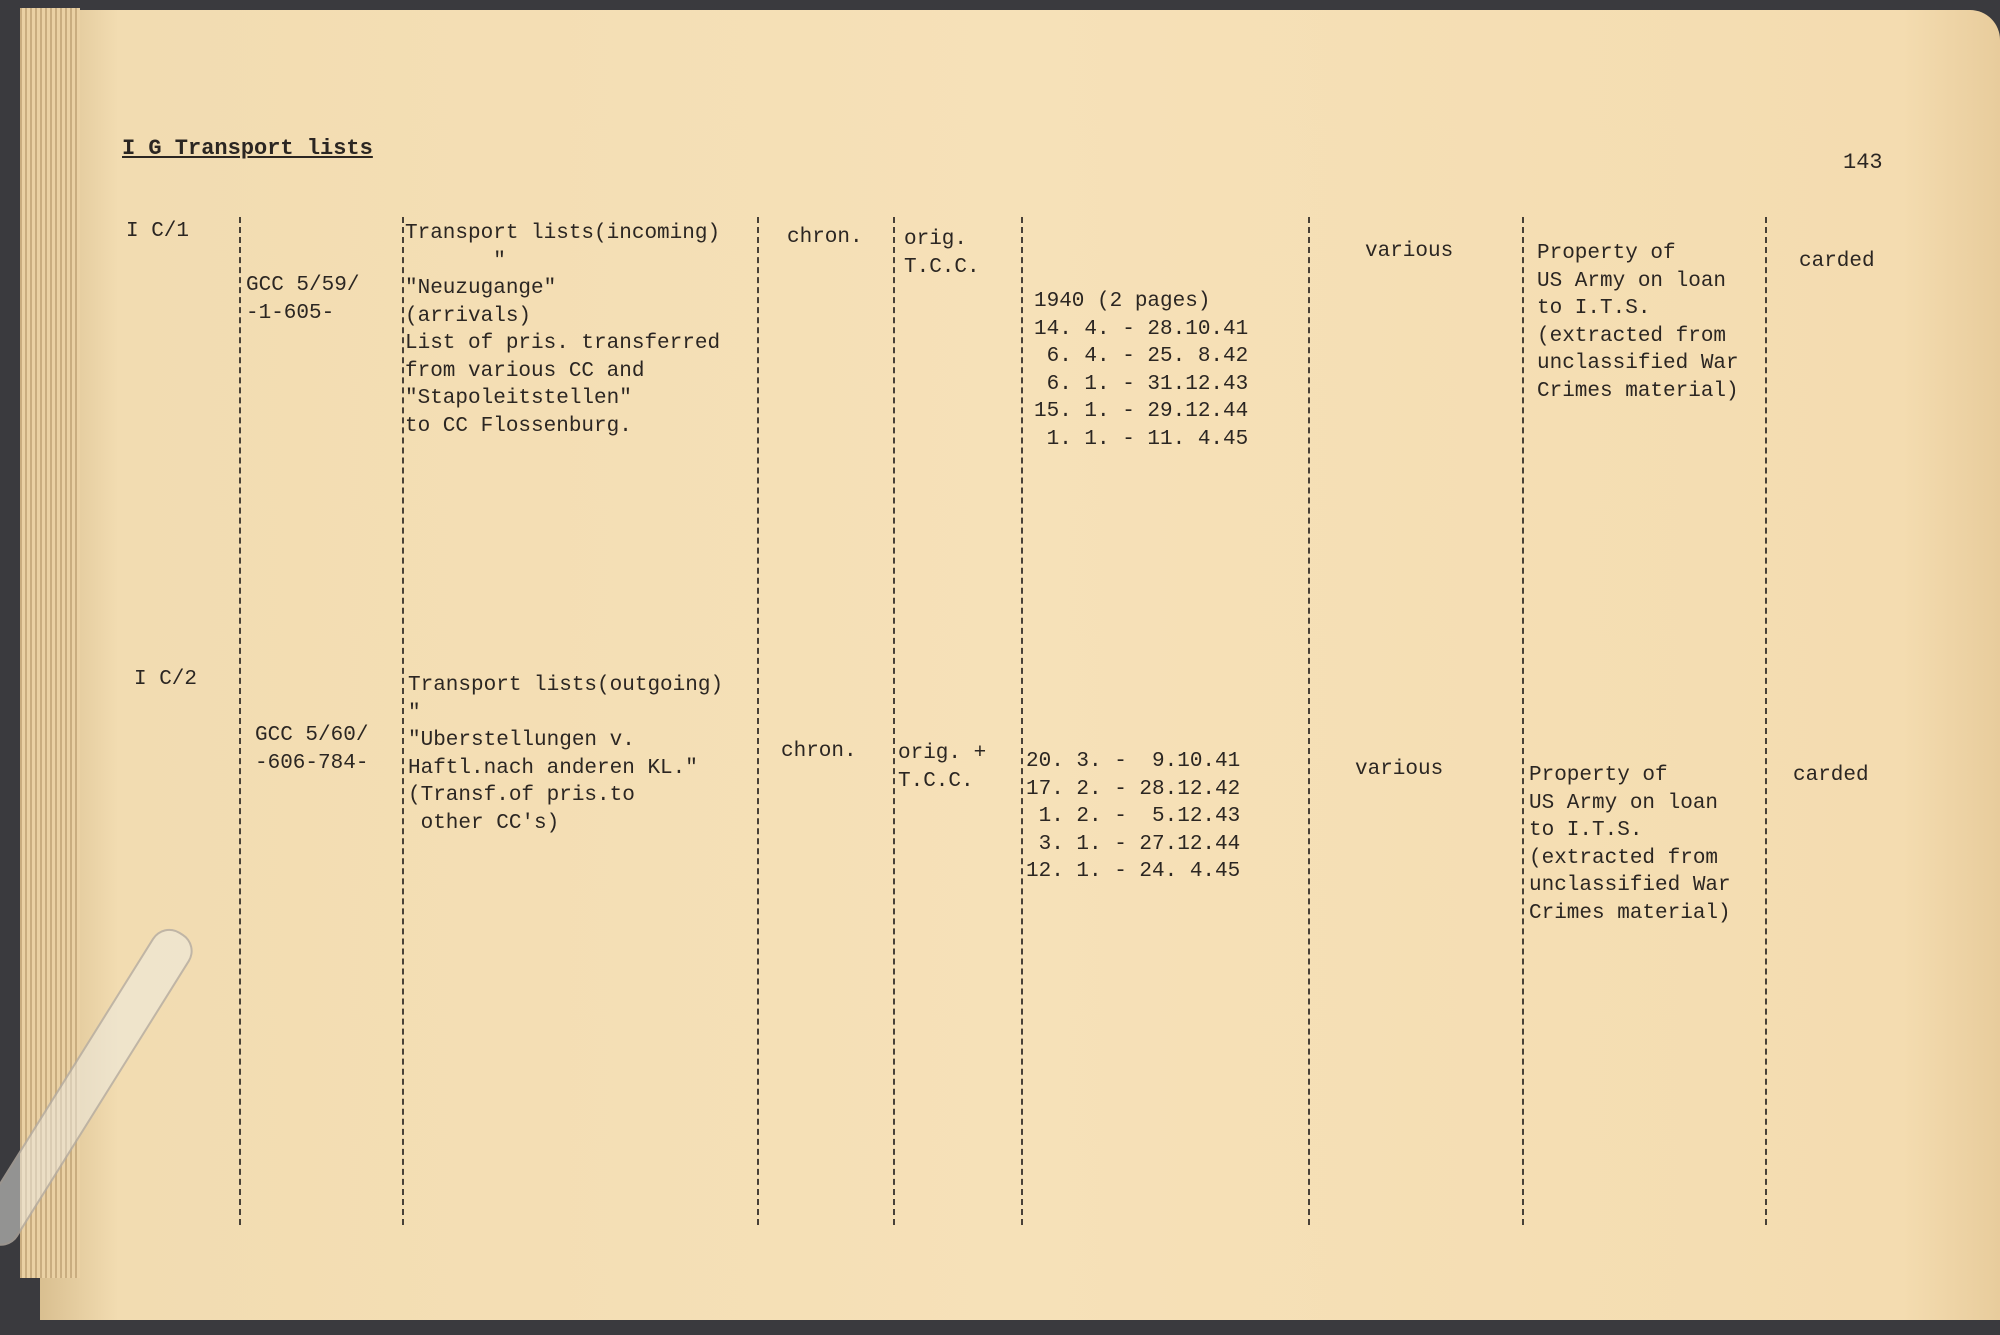  What do you see at coordinates (1863, 162) in the screenshot?
I see `page-number: 143` at bounding box center [1863, 162].